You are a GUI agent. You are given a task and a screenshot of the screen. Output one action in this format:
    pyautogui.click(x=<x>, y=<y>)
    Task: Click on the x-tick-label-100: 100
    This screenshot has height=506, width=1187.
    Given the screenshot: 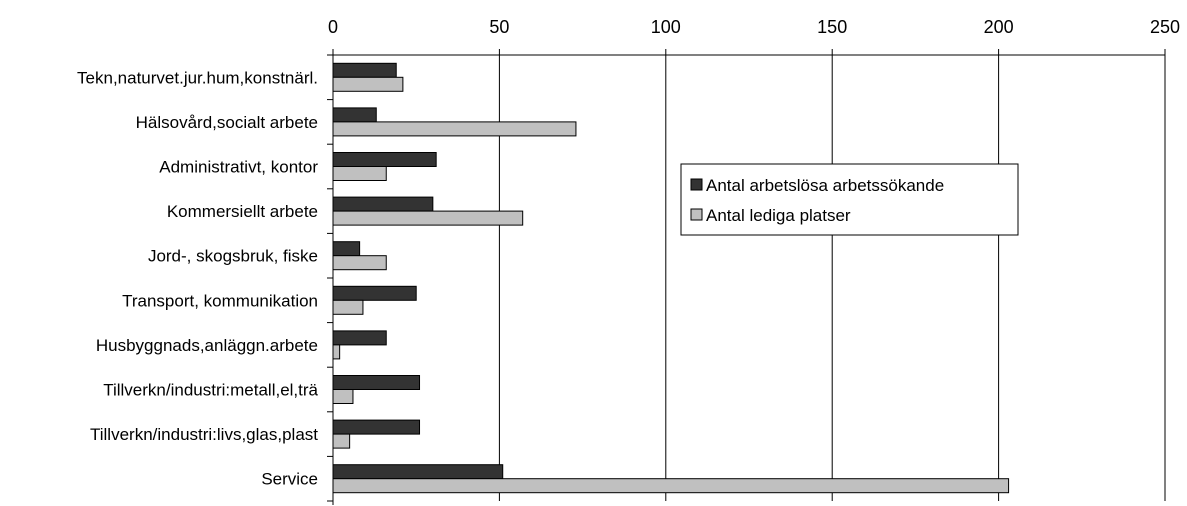 What is the action you would take?
    pyautogui.click(x=666, y=27)
    